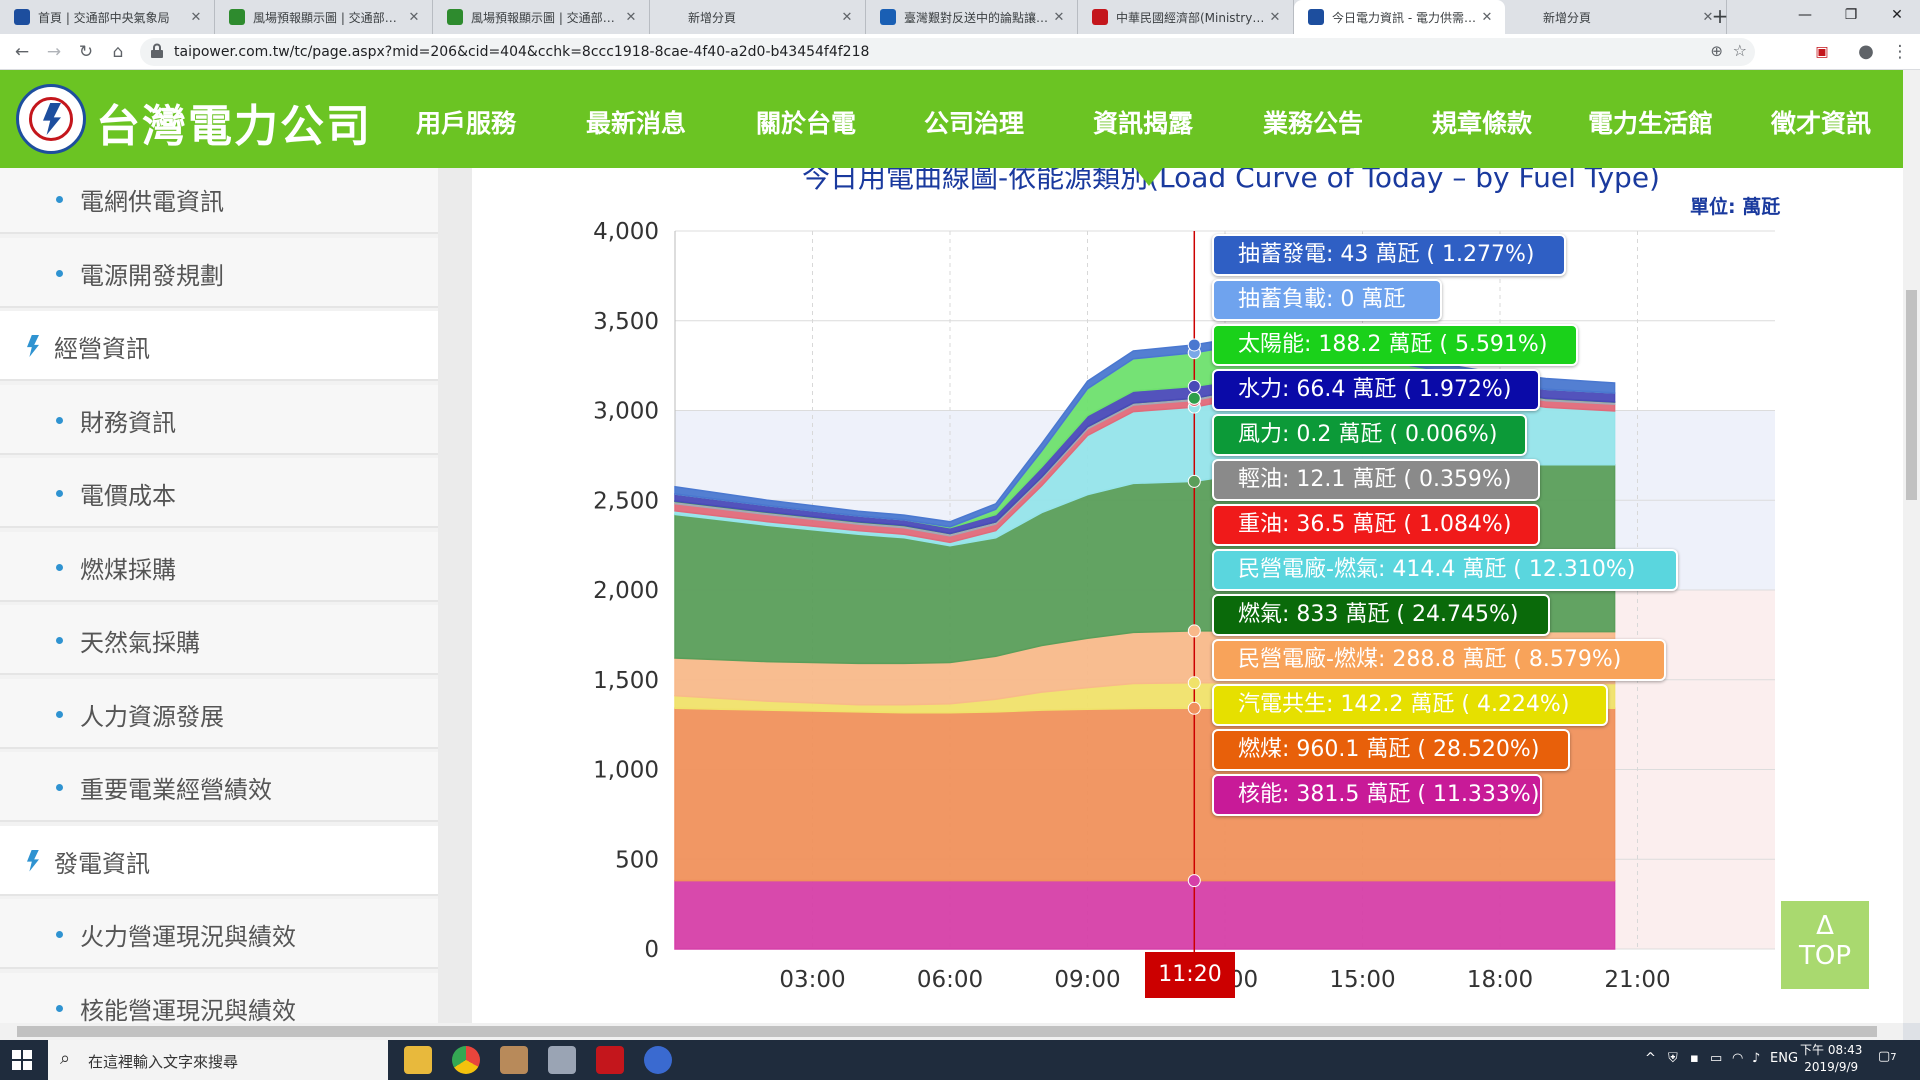 The image size is (1920, 1080). What do you see at coordinates (163, 1062) in the screenshot?
I see `search-placeholder: 在這裡輸入文字來搜尋` at bounding box center [163, 1062].